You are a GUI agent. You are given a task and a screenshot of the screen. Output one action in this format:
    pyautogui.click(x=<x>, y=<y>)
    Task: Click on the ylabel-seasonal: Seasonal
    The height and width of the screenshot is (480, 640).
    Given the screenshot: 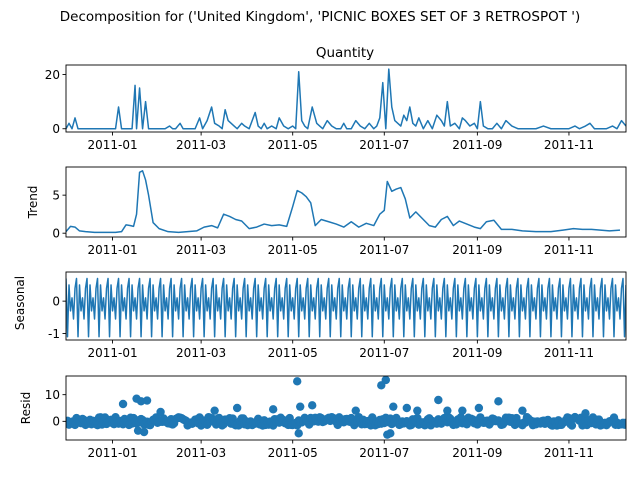 What is the action you would take?
    pyautogui.click(x=20, y=303)
    